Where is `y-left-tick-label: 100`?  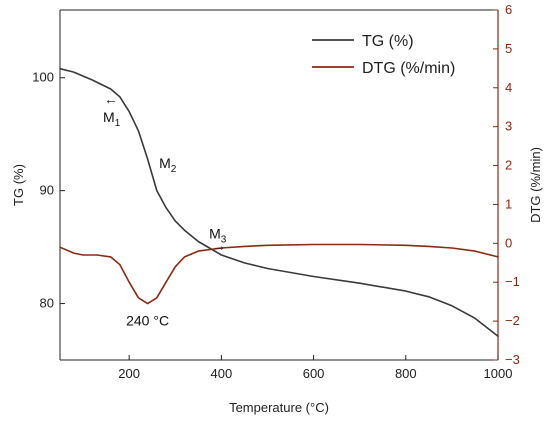 y-left-tick-label: 100 is located at coordinates (43, 77).